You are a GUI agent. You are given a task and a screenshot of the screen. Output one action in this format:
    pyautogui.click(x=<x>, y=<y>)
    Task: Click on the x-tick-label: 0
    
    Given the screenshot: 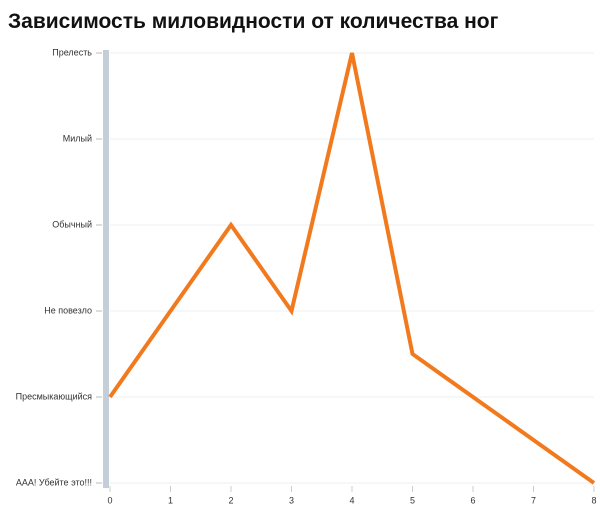 What is the action you would take?
    pyautogui.click(x=109, y=500)
    